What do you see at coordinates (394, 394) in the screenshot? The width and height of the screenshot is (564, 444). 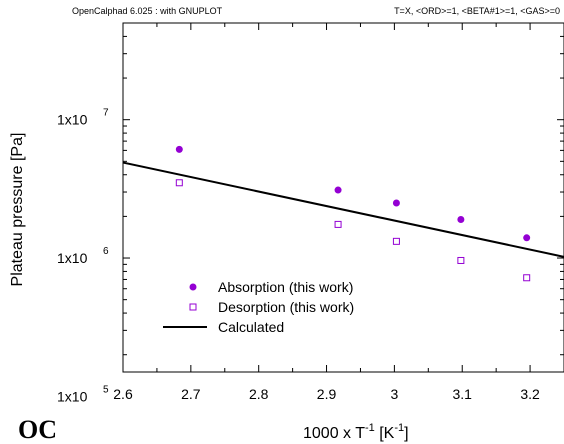 I see `x-tick-label: 3` at bounding box center [394, 394].